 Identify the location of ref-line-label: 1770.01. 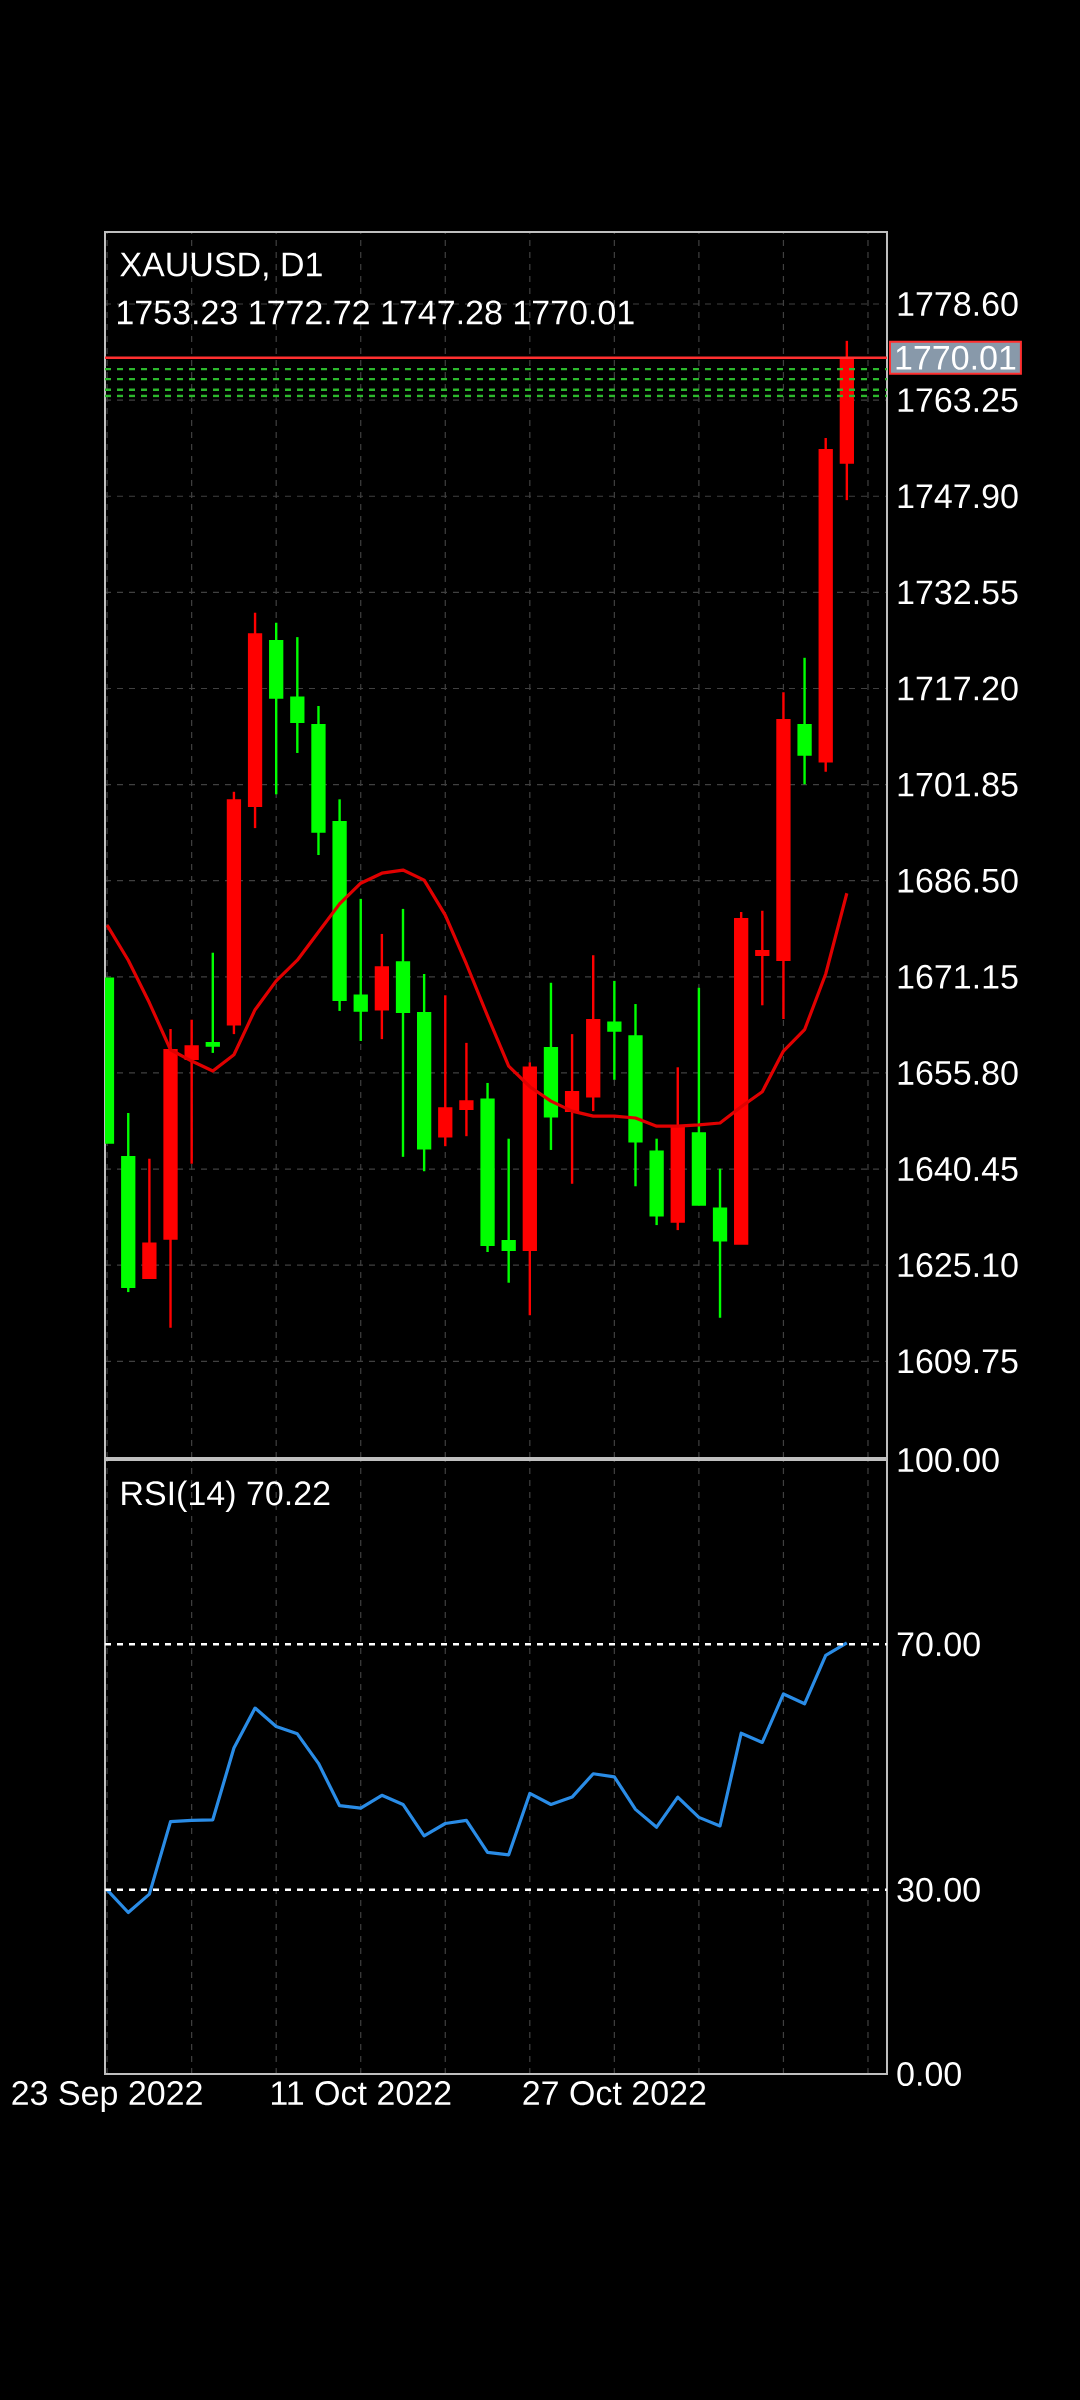
(956, 357).